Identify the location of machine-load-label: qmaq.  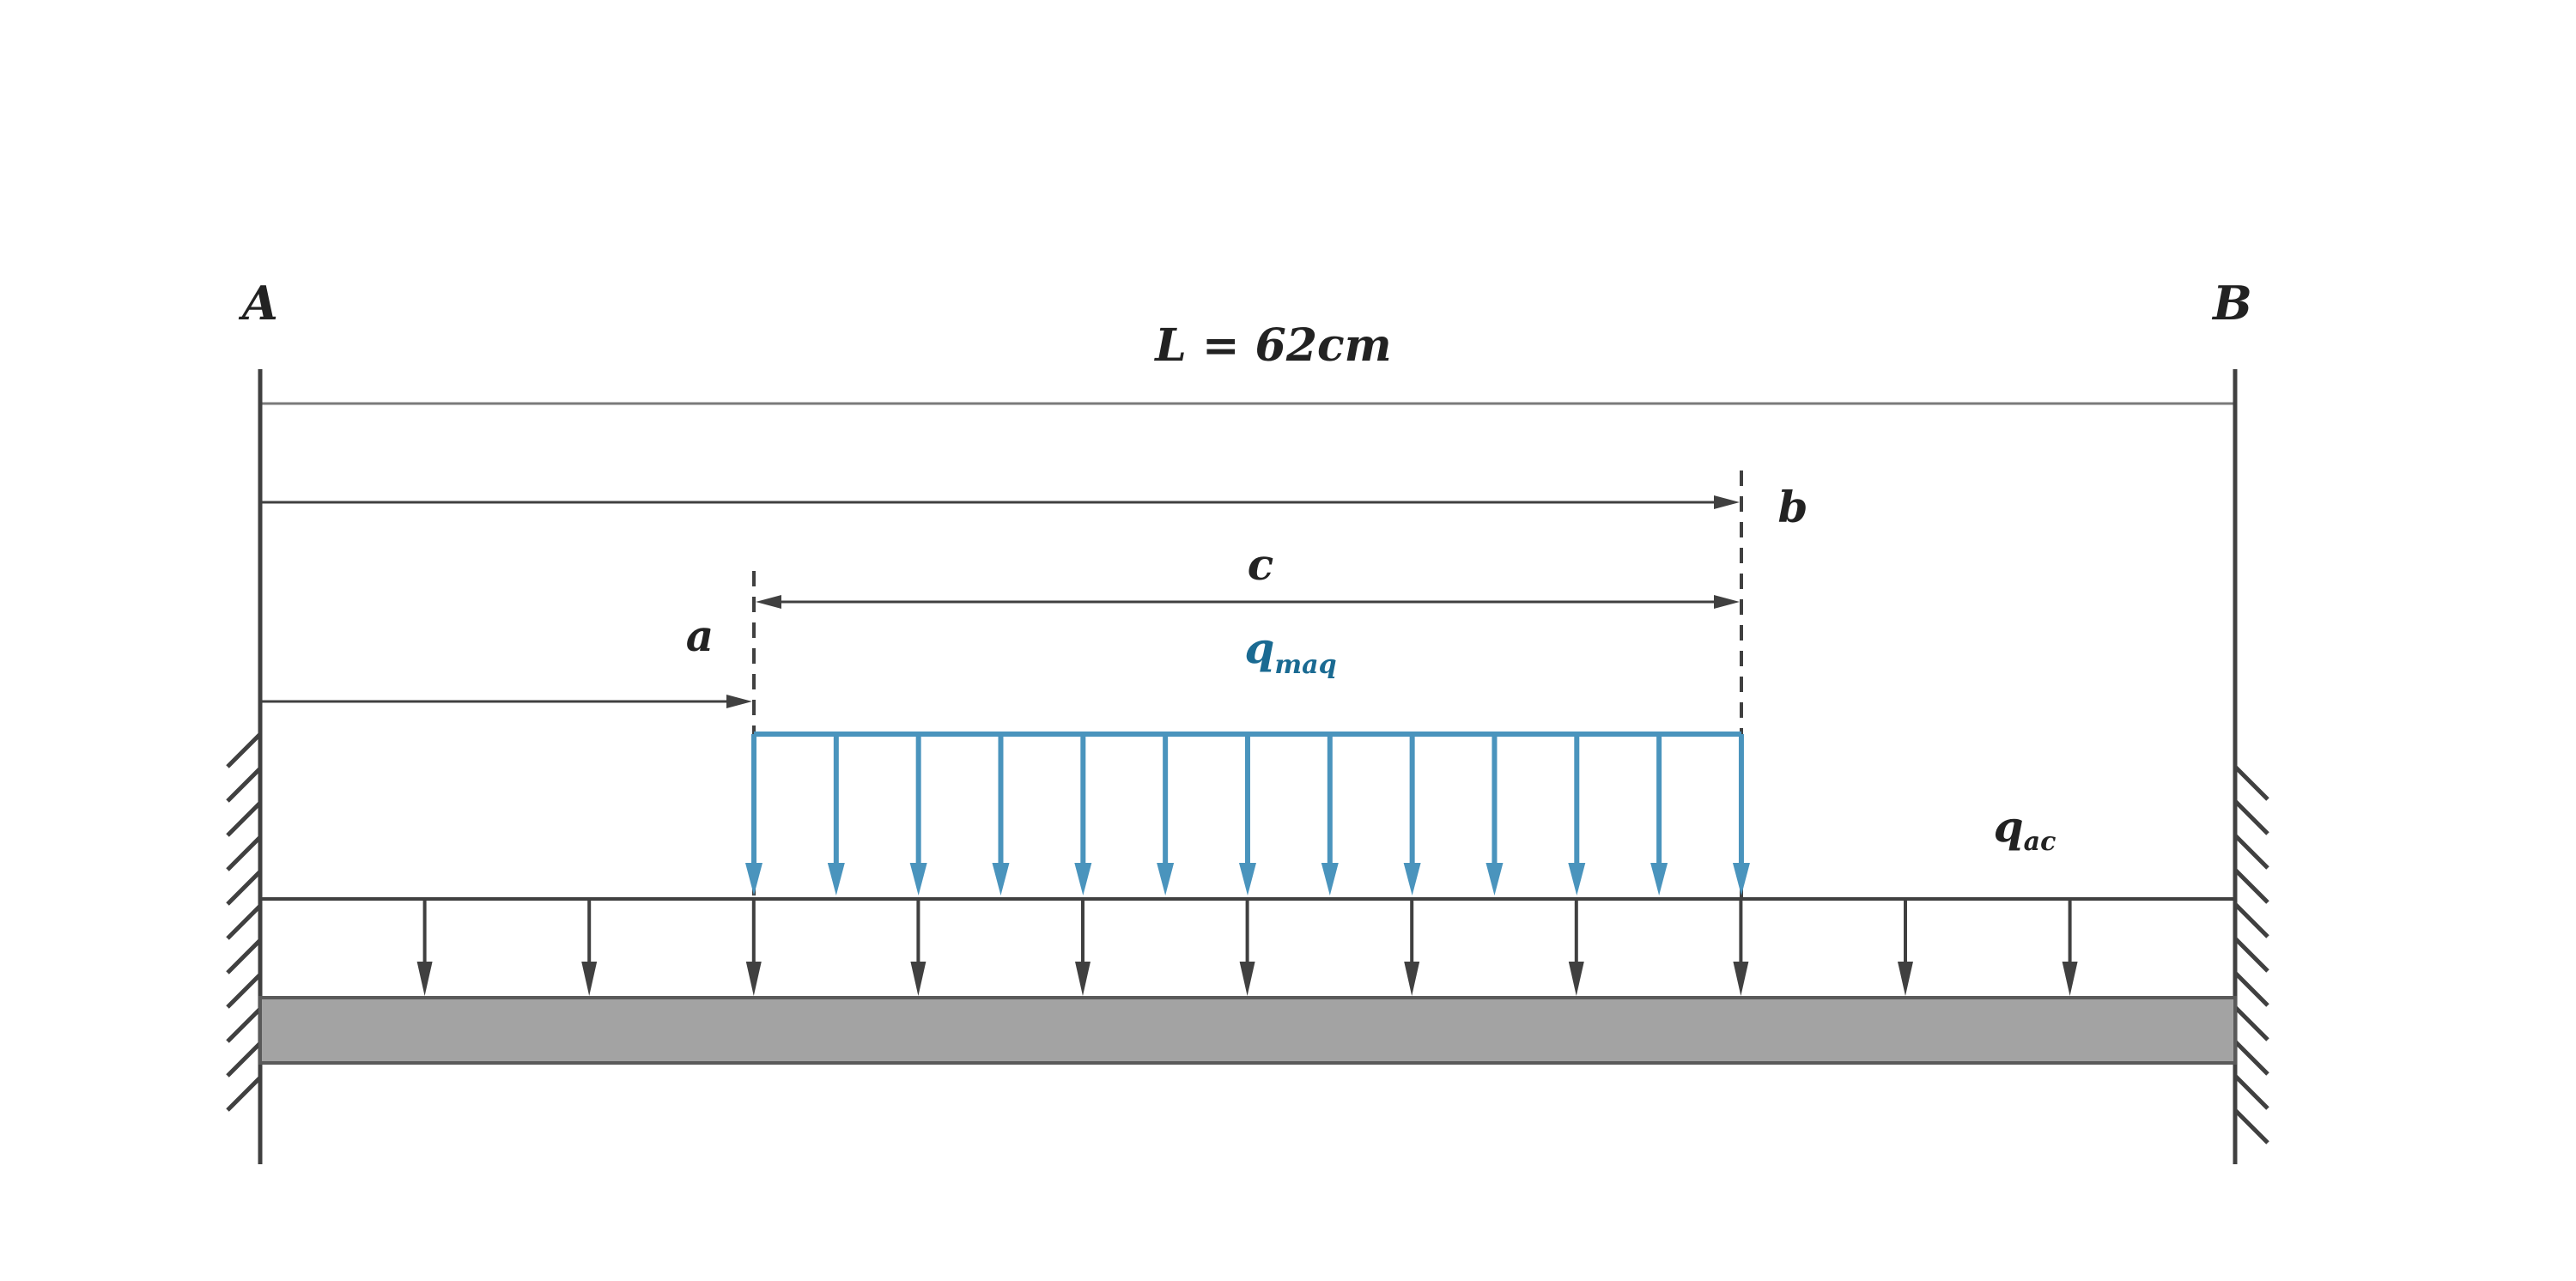
(1290, 651).